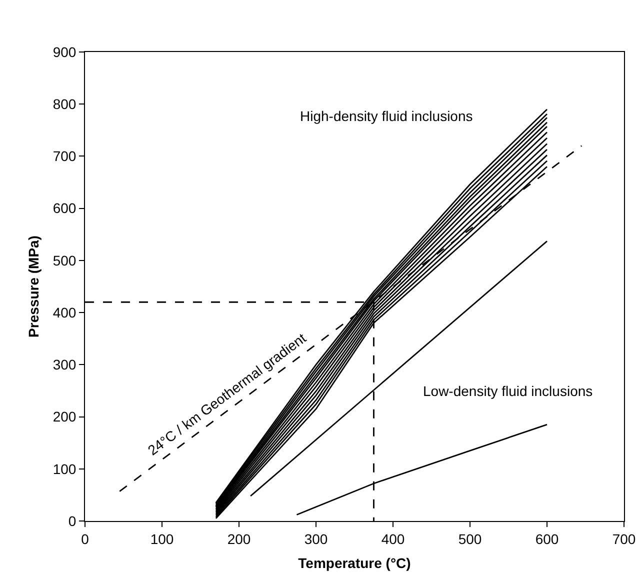  What do you see at coordinates (72, 520) in the screenshot?
I see `y-tick-label: 0` at bounding box center [72, 520].